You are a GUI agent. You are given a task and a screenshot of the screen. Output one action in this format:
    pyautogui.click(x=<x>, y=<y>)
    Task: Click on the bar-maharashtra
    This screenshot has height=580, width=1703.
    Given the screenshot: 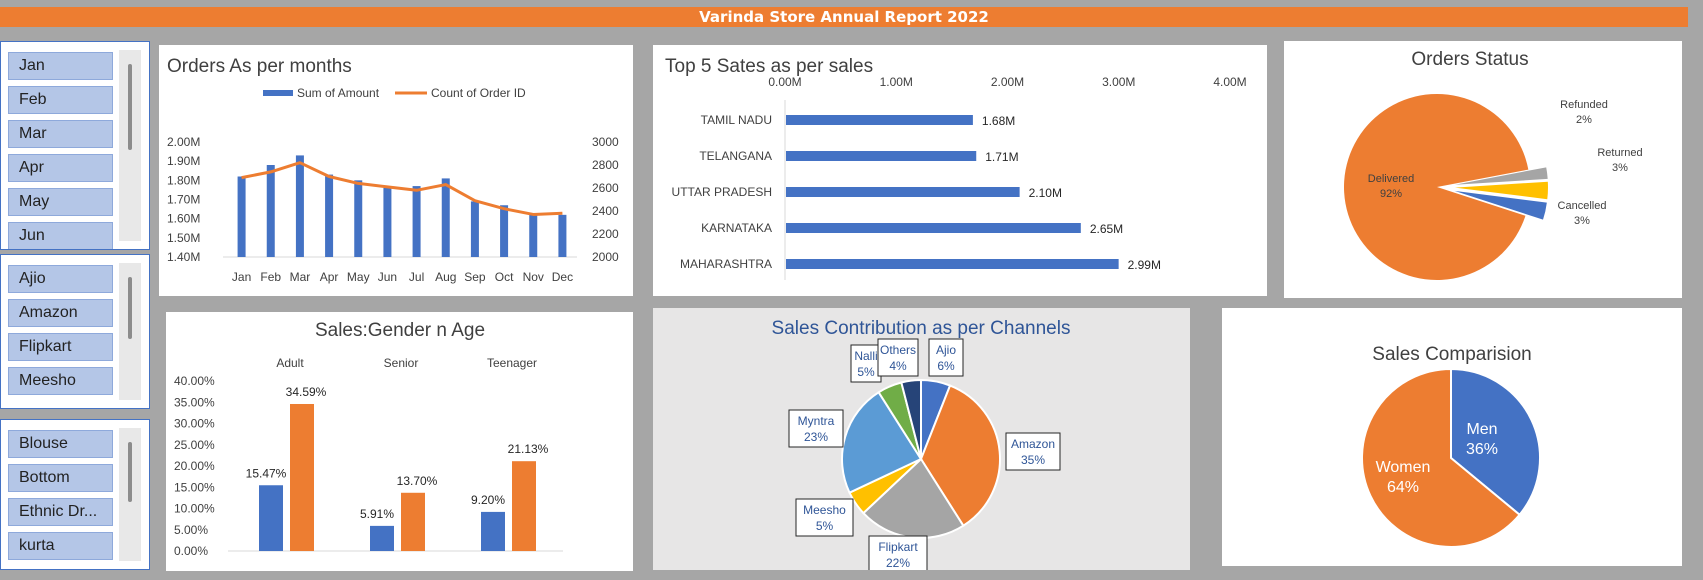 What is the action you would take?
    pyautogui.click(x=952, y=264)
    